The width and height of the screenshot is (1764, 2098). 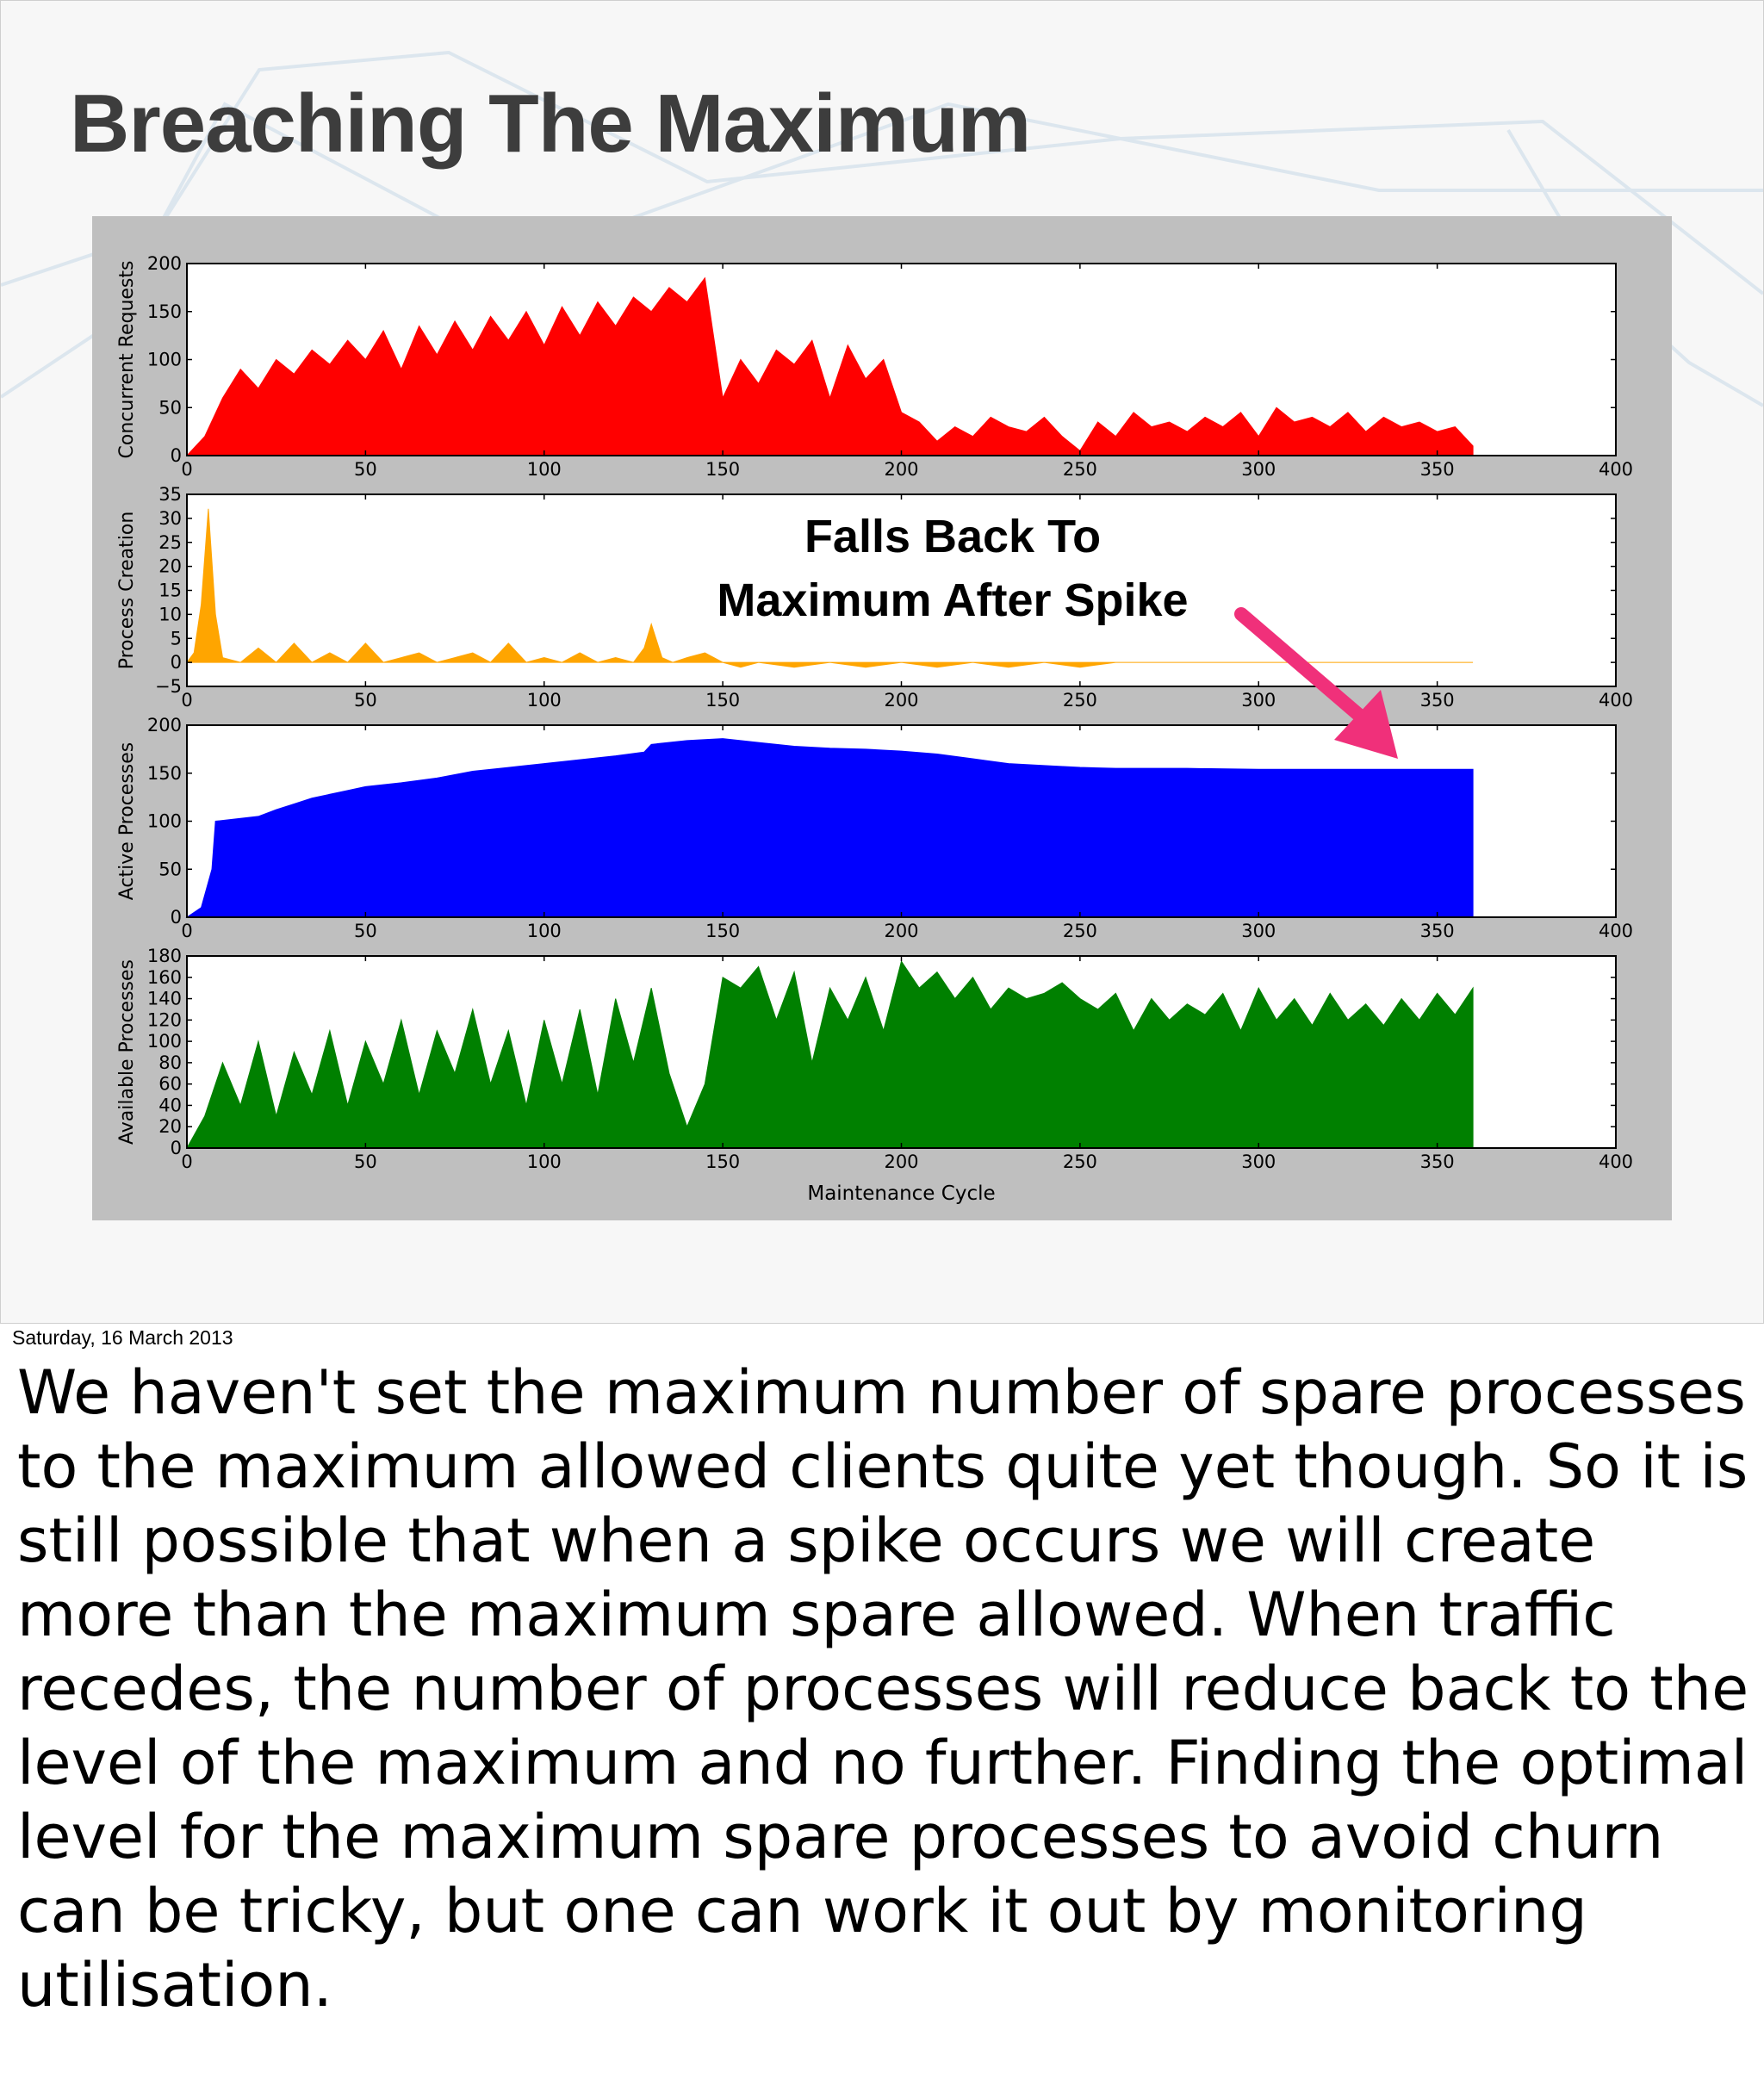 I want to click on y-tick-label: 10, so click(x=170, y=614).